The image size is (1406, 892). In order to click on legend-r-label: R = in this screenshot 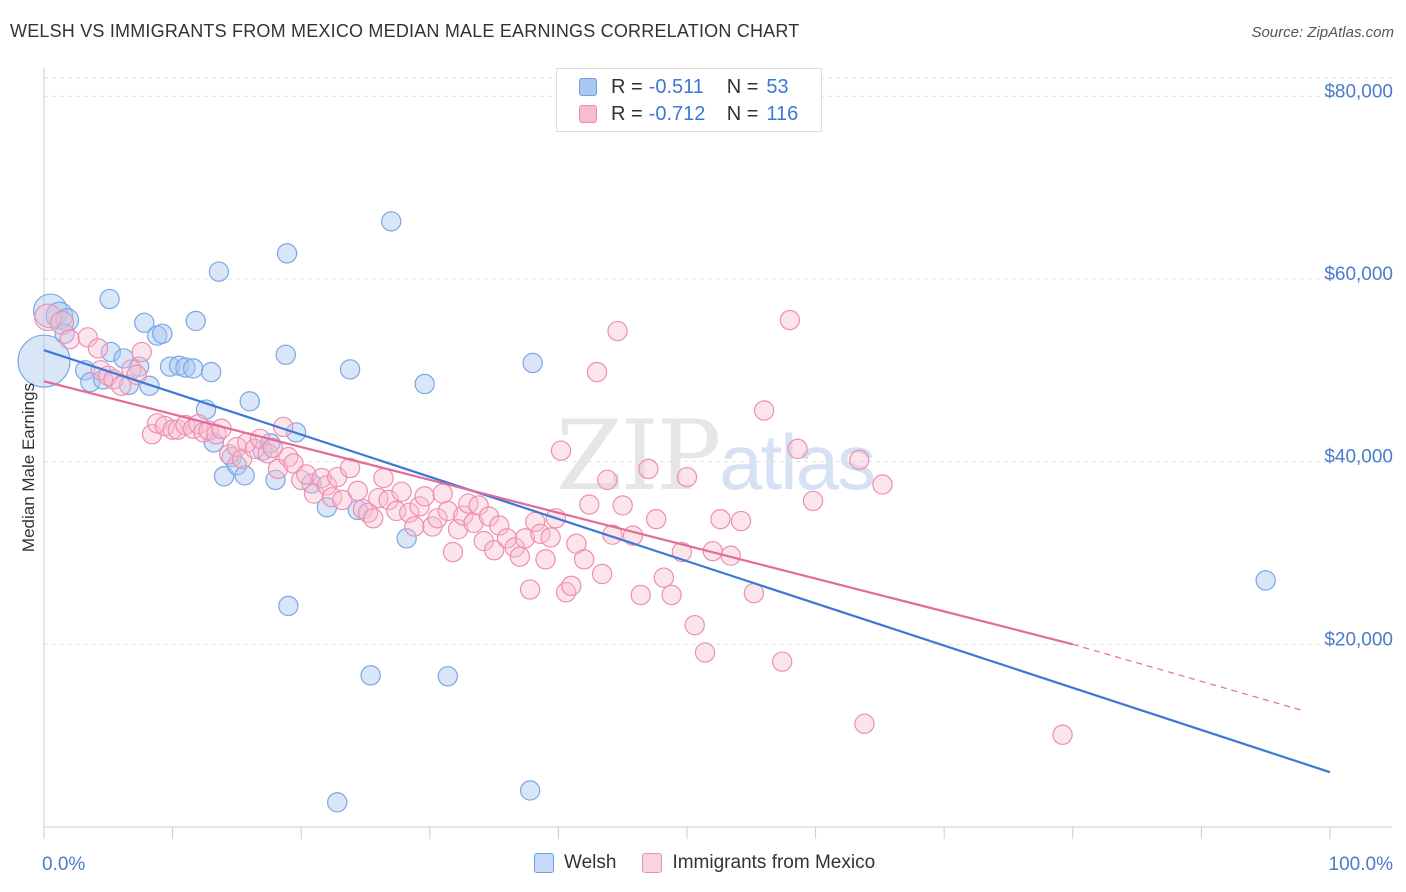, I will do `click(627, 86)`.